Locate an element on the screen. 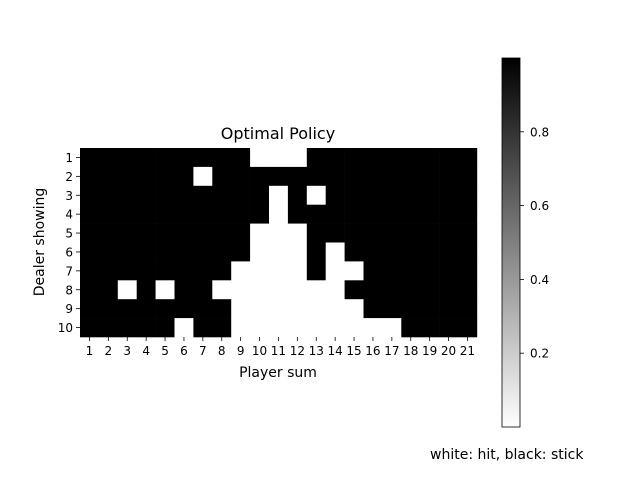 The image size is (640, 480). x-tick-label: 13 is located at coordinates (316, 351).